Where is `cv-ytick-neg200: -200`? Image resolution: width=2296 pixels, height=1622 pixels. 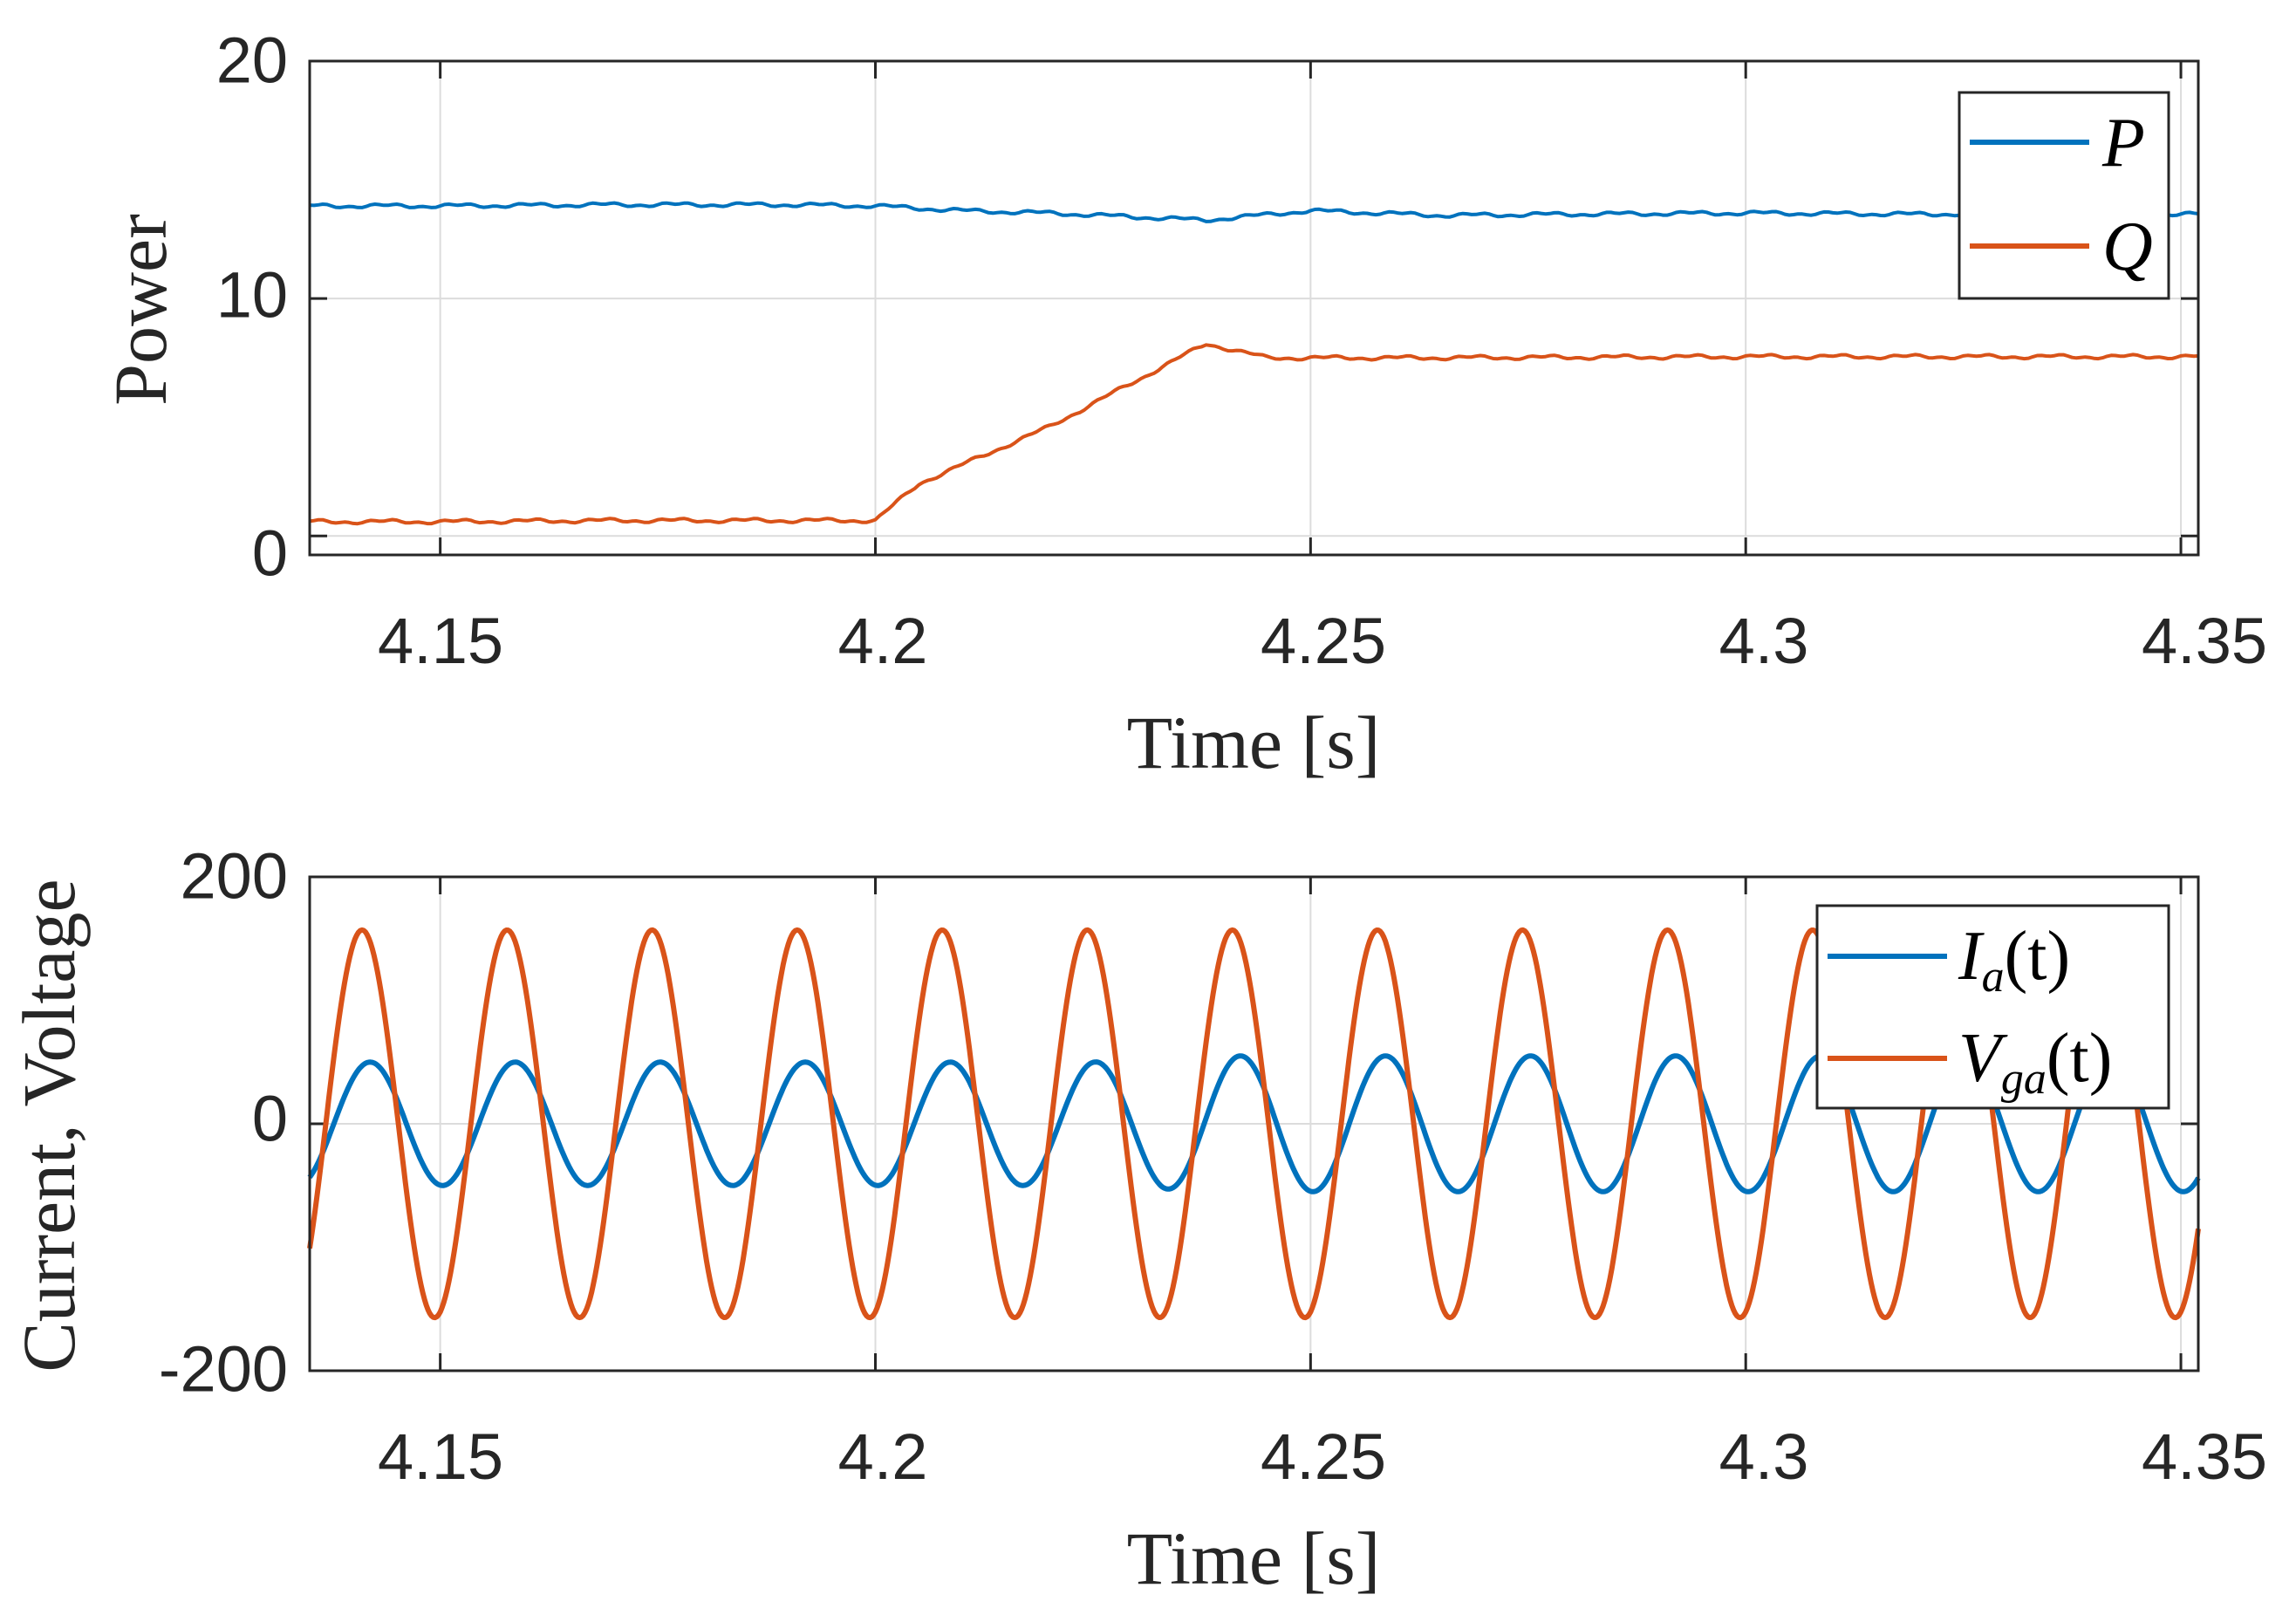 cv-ytick-neg200: -200 is located at coordinates (223, 1369).